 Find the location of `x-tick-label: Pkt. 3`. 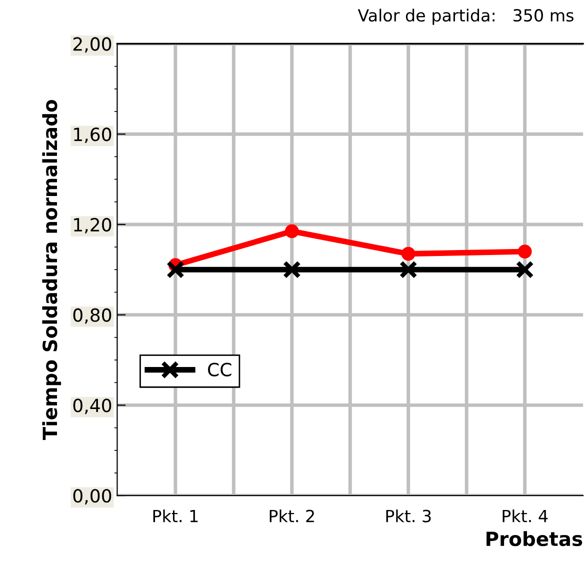

x-tick-label: Pkt. 3 is located at coordinates (408, 515).